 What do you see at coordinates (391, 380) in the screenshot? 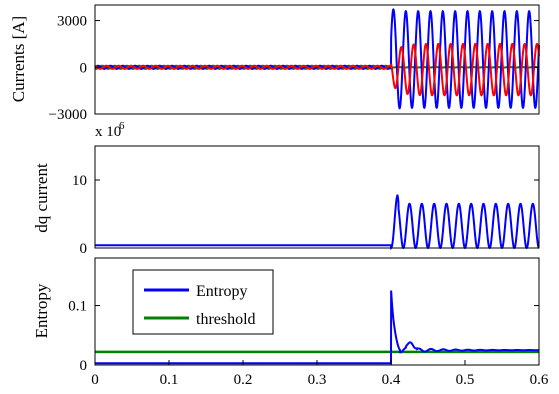
I see `x-tick-label: 0.4` at bounding box center [391, 380].